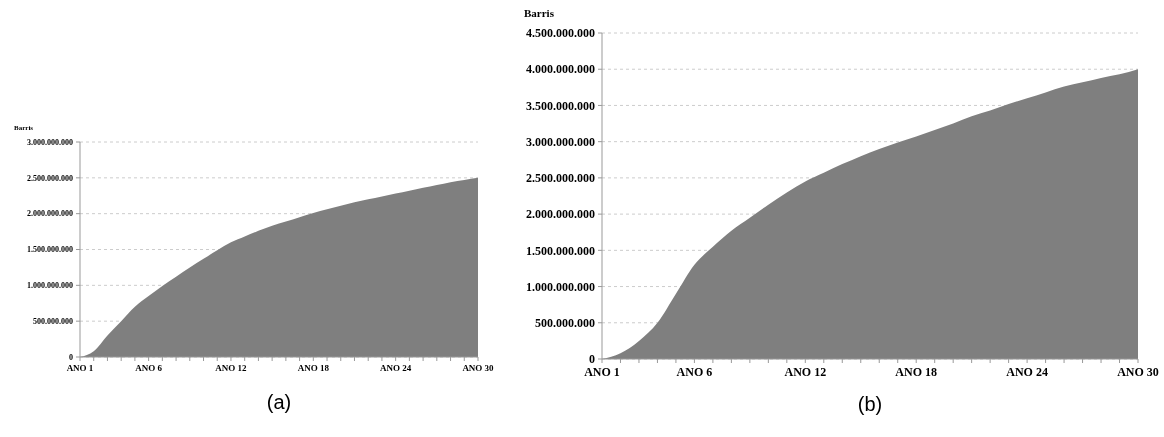 The height and width of the screenshot is (437, 1164). I want to click on y-tick-label: 4.500.000.000, so click(560, 33).